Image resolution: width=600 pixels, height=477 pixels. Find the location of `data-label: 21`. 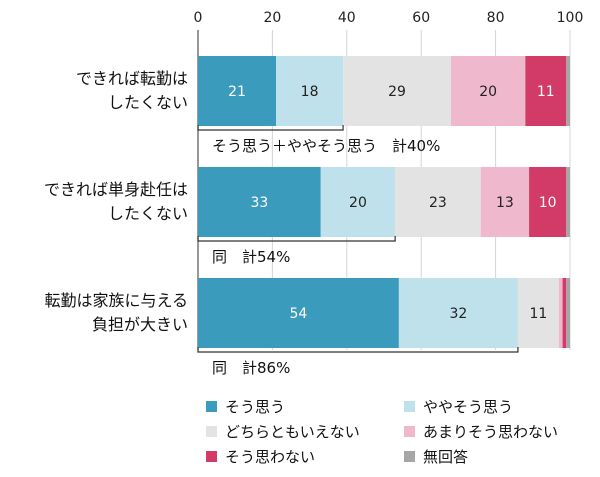

data-label: 21 is located at coordinates (237, 92).